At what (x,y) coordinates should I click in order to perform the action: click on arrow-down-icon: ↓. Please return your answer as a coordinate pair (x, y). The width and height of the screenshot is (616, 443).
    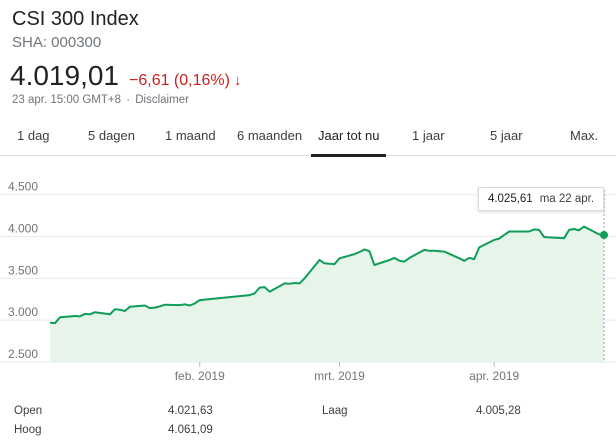
    Looking at the image, I should click on (237, 80).